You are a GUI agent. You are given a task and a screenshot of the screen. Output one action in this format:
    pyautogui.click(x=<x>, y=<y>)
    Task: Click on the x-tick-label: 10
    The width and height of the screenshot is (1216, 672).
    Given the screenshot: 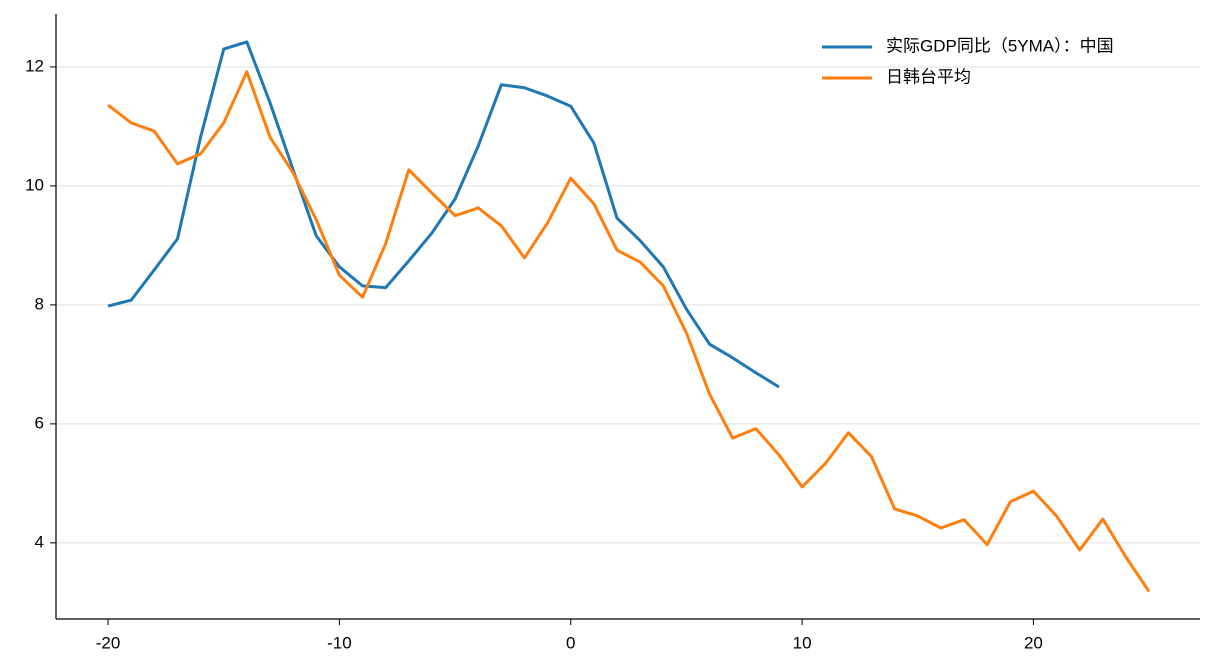 What is the action you would take?
    pyautogui.click(x=802, y=642)
    